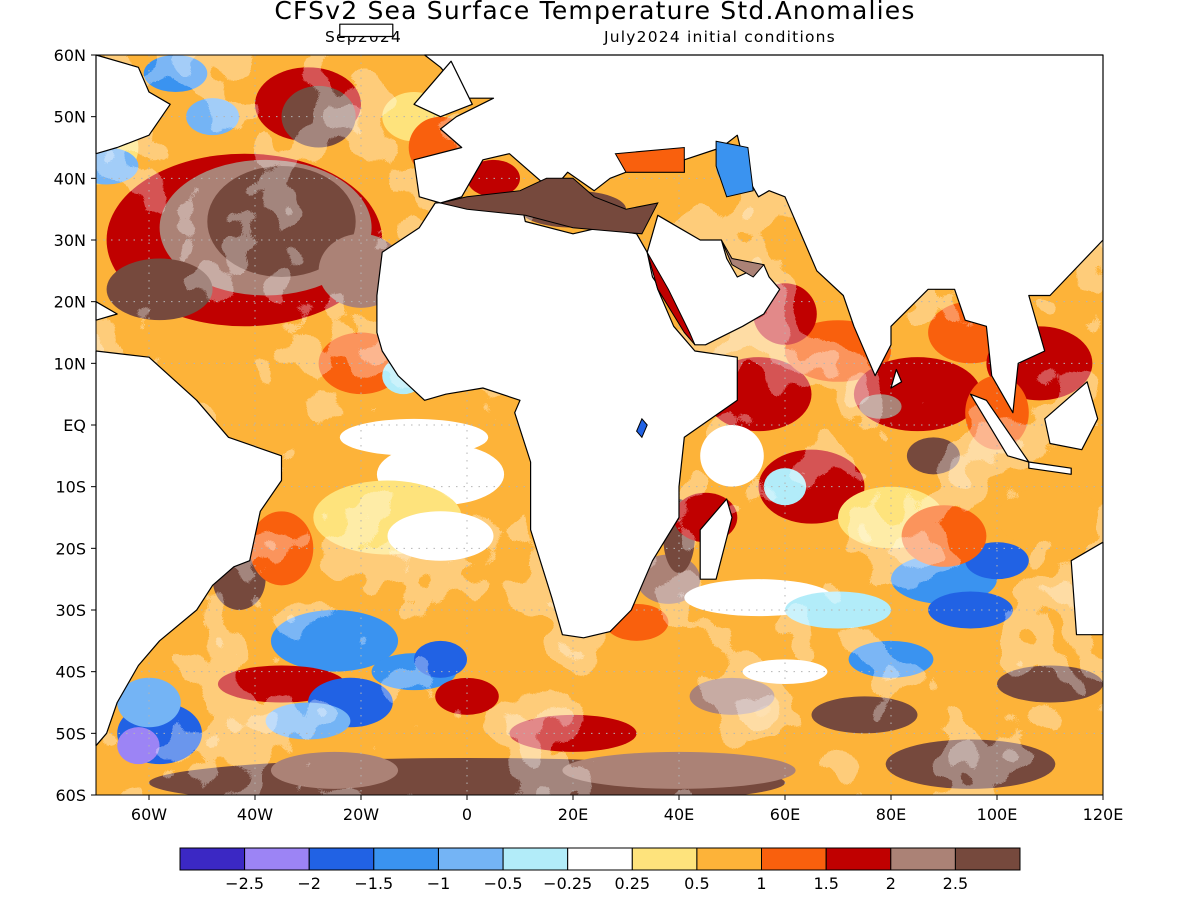  What do you see at coordinates (785, 814) in the screenshot?
I see `lon-tick-label: 60E` at bounding box center [785, 814].